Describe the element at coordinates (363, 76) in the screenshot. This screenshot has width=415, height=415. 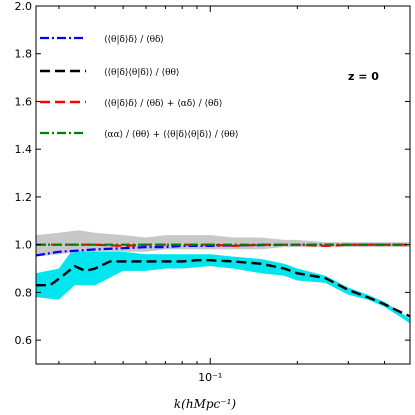
I see `redshift-annotation: z = 0` at that location.